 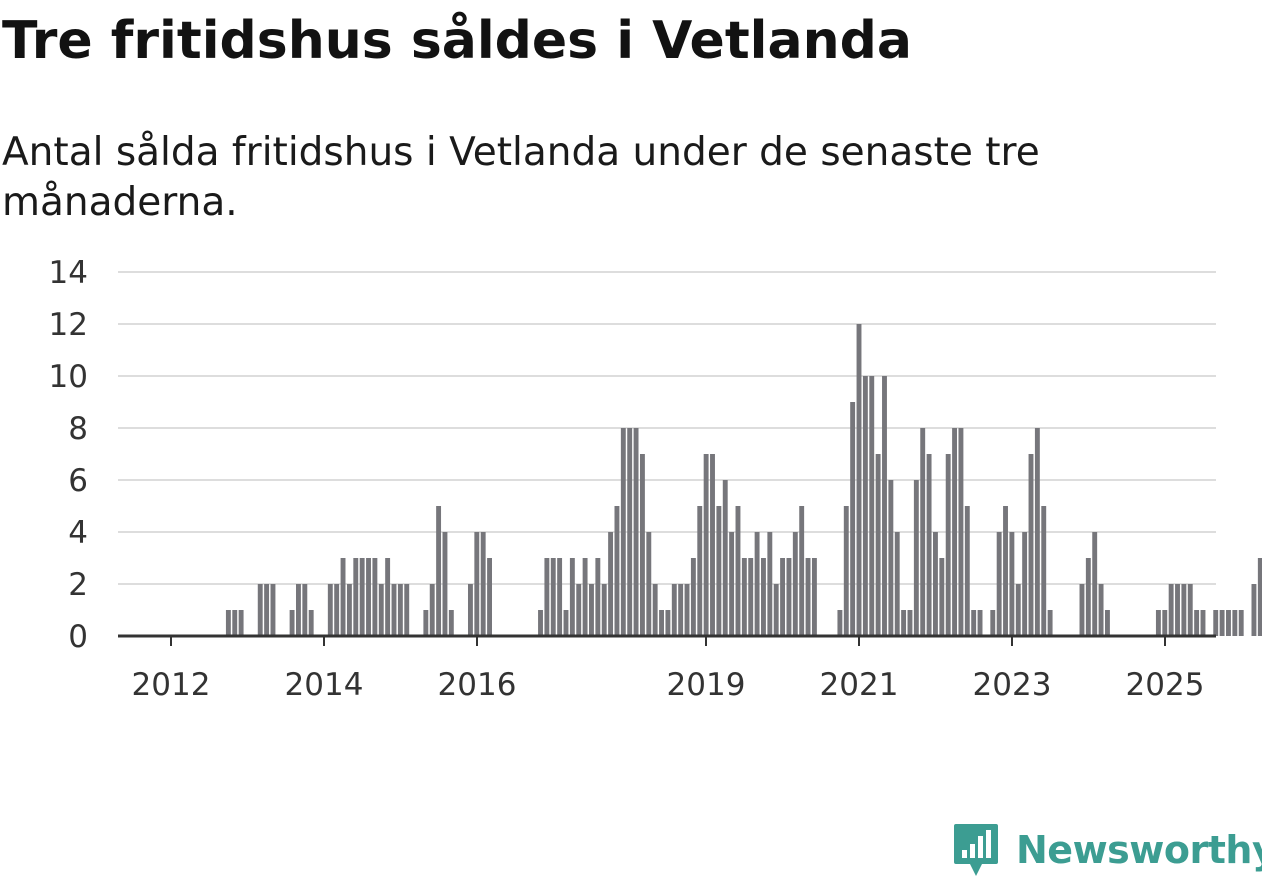 What do you see at coordinates (78, 481) in the screenshot?
I see `y-tick-label: 6` at bounding box center [78, 481].